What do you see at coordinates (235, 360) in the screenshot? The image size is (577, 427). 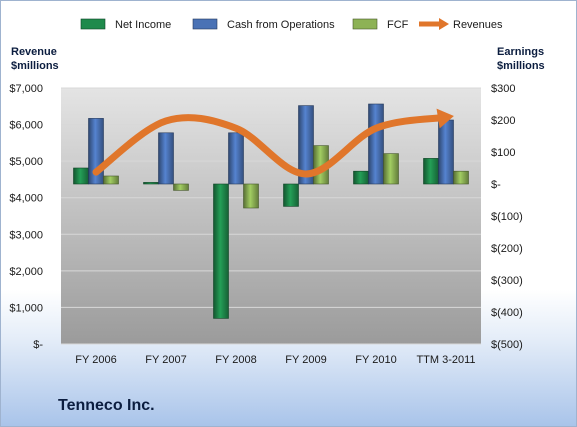 I see `category-label: FY 2008` at bounding box center [235, 360].